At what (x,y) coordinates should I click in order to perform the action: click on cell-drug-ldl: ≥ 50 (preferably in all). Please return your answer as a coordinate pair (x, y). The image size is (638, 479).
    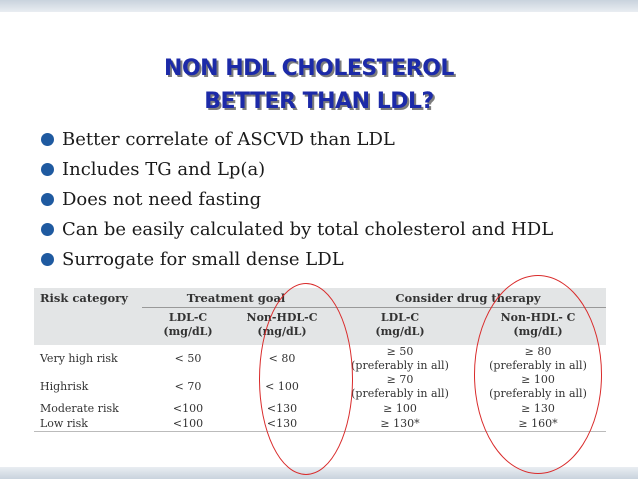
    Looking at the image, I should click on (400, 358).